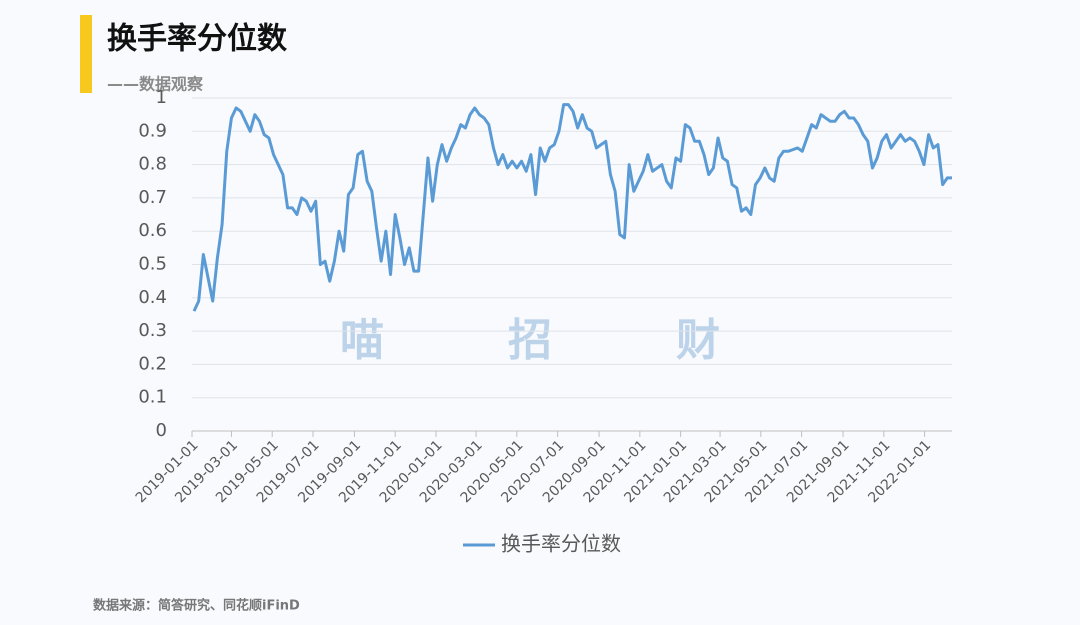 Image resolution: width=1080 pixels, height=625 pixels. I want to click on source-note: 数据来源：简答研究、同花顺iFinD, so click(196, 606).